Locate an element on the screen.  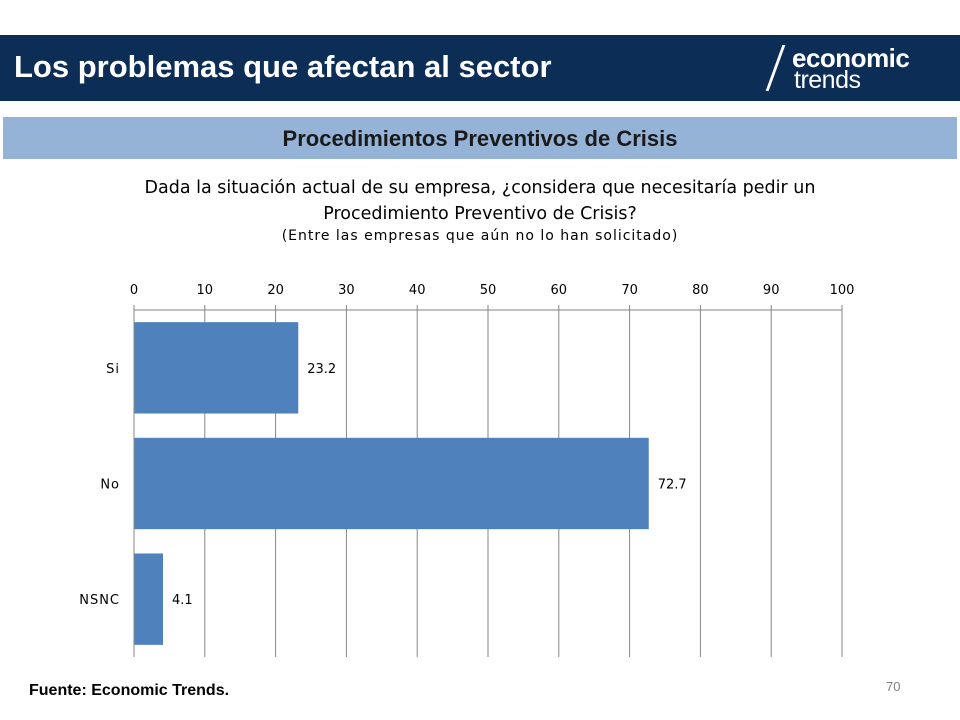
question-line-2: Procedimiento Preventivo de Crisis? is located at coordinates (480, 214).